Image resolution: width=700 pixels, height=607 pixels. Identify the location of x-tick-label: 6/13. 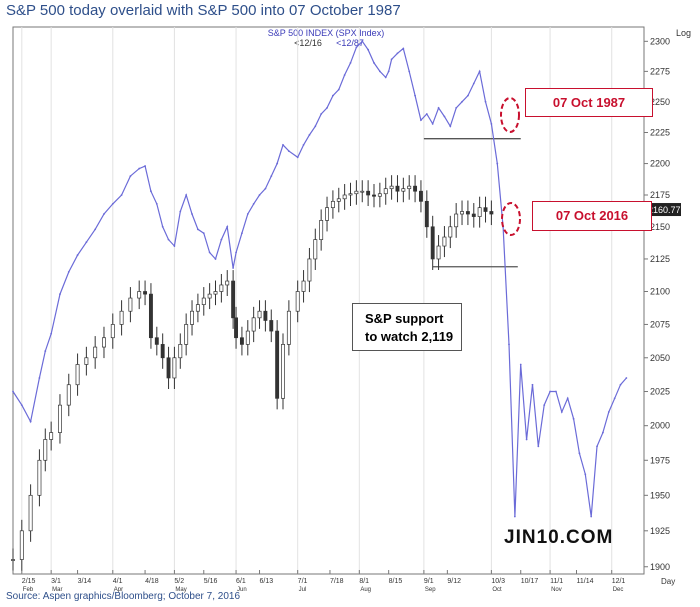
(267, 581).